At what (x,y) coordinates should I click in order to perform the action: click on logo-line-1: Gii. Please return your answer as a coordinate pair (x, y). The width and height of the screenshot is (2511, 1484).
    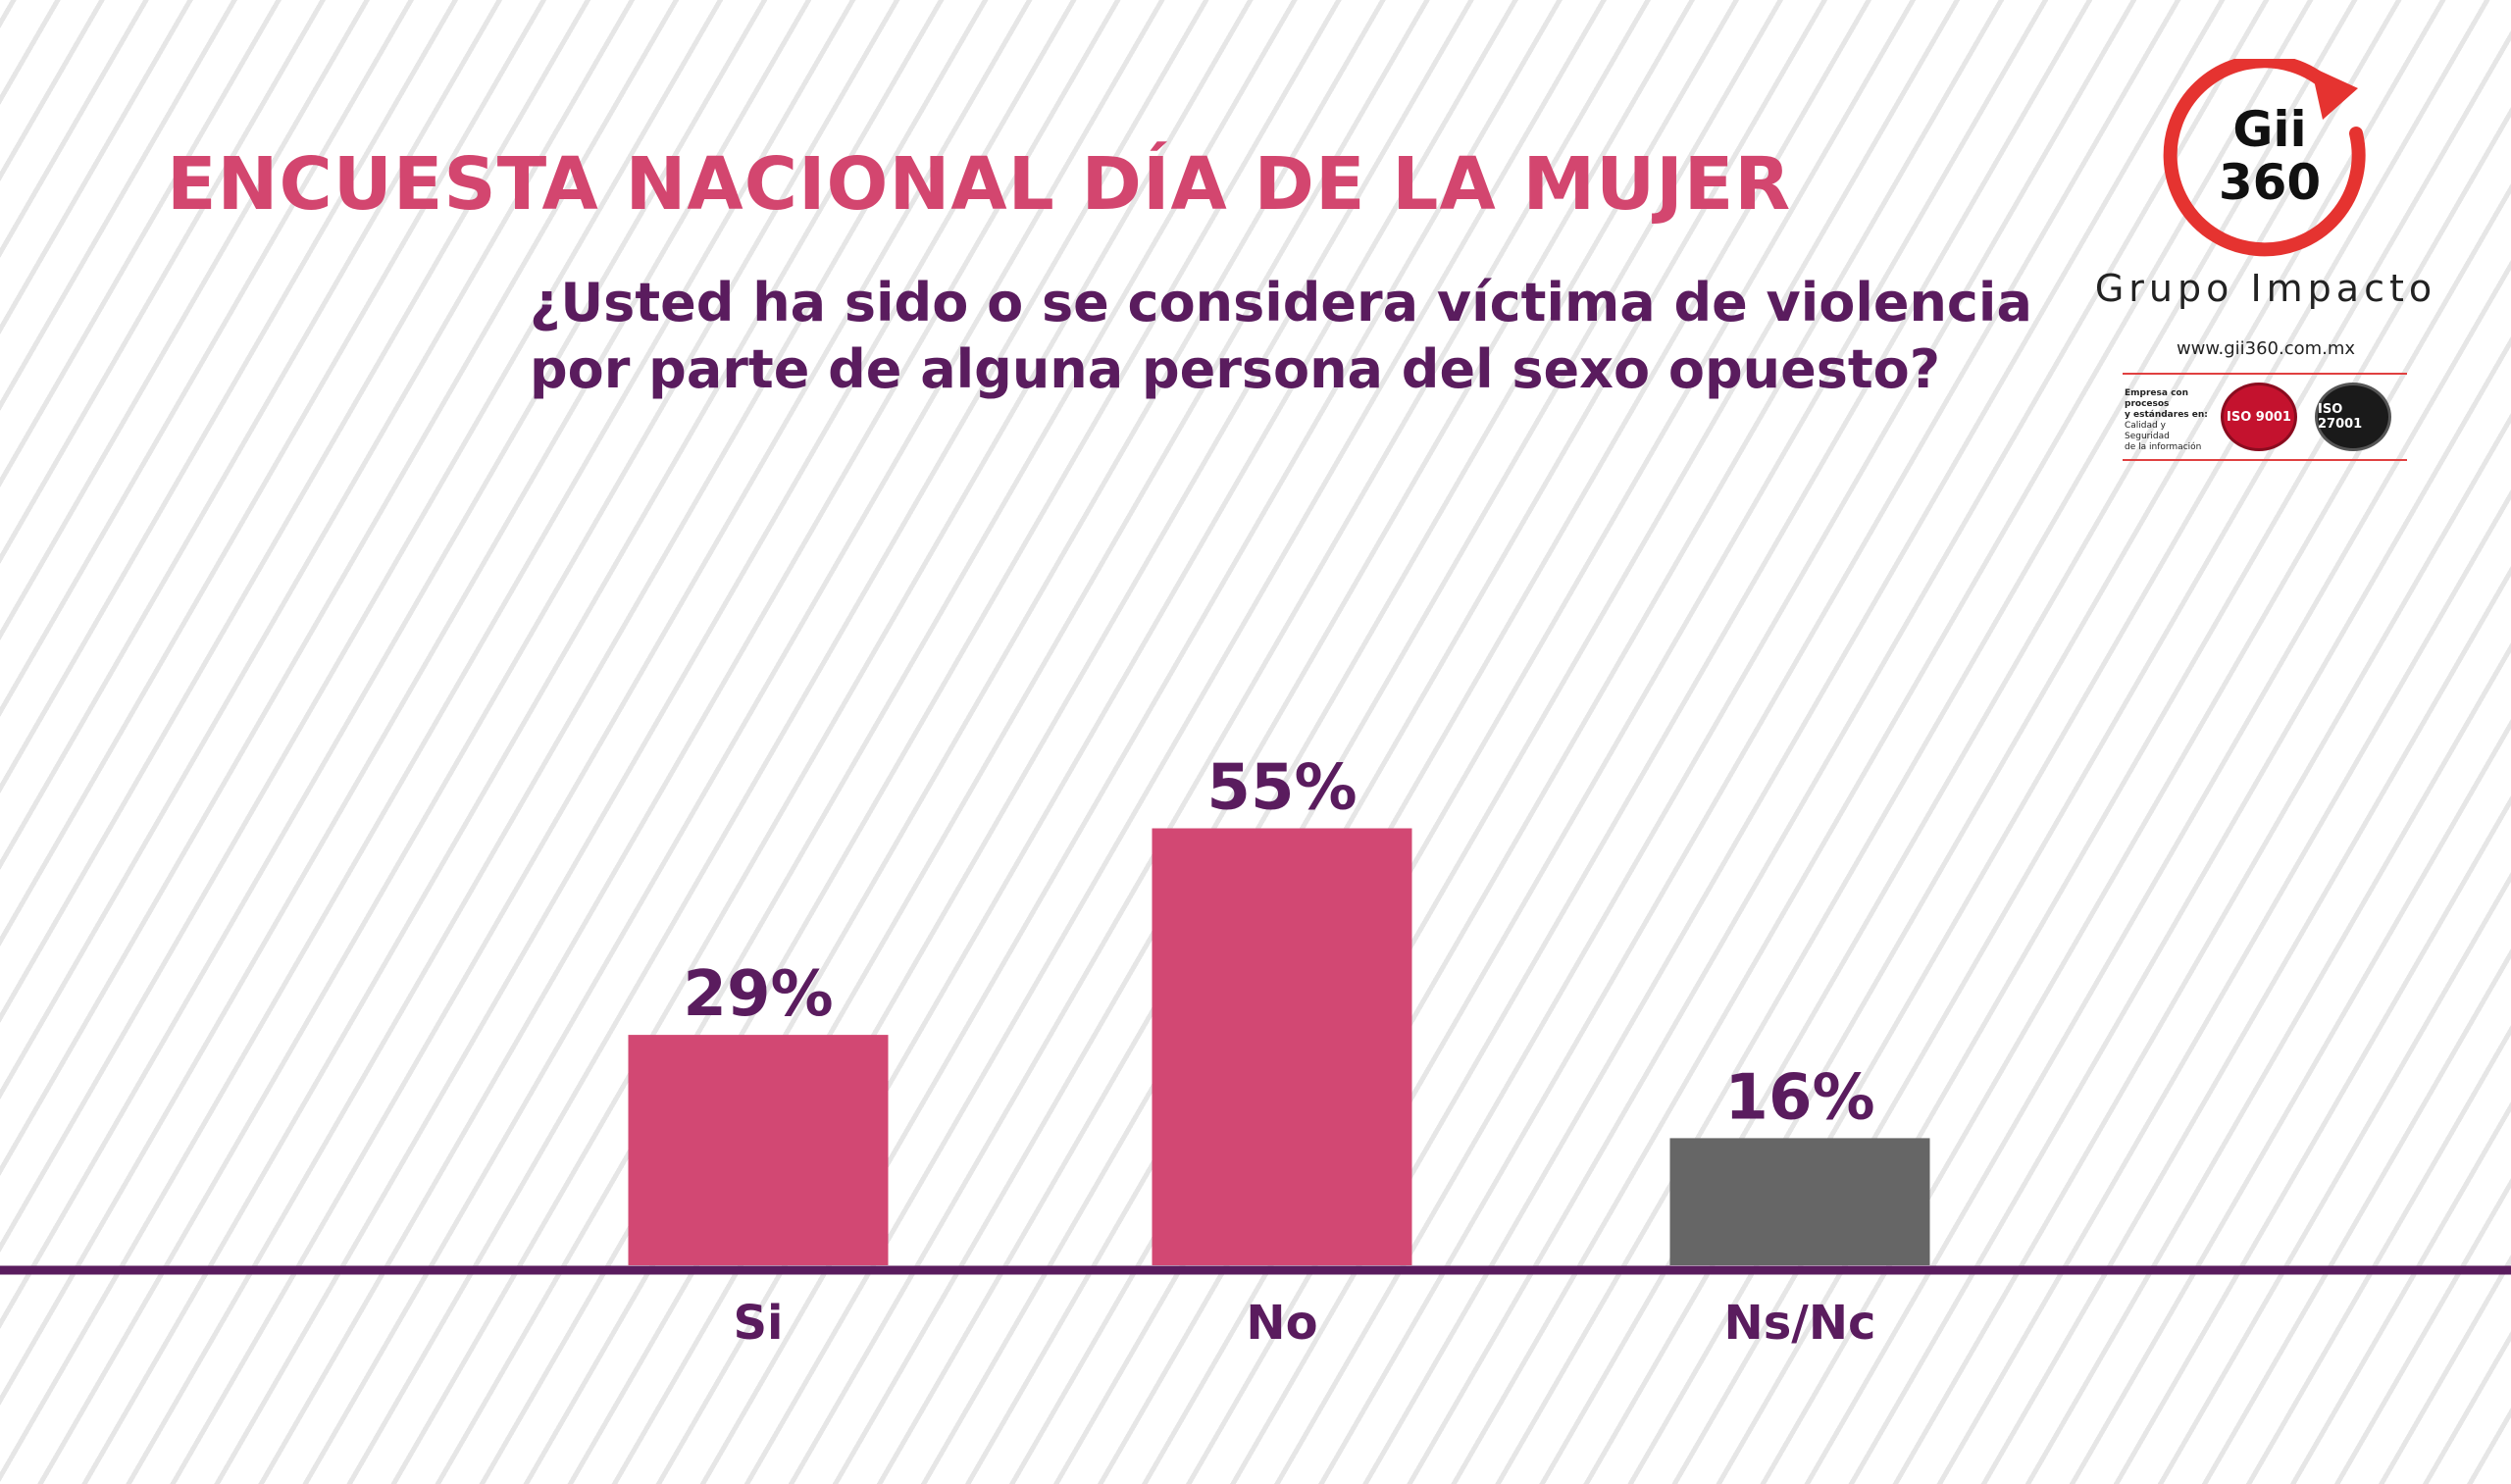
    Looking at the image, I should click on (2269, 129).